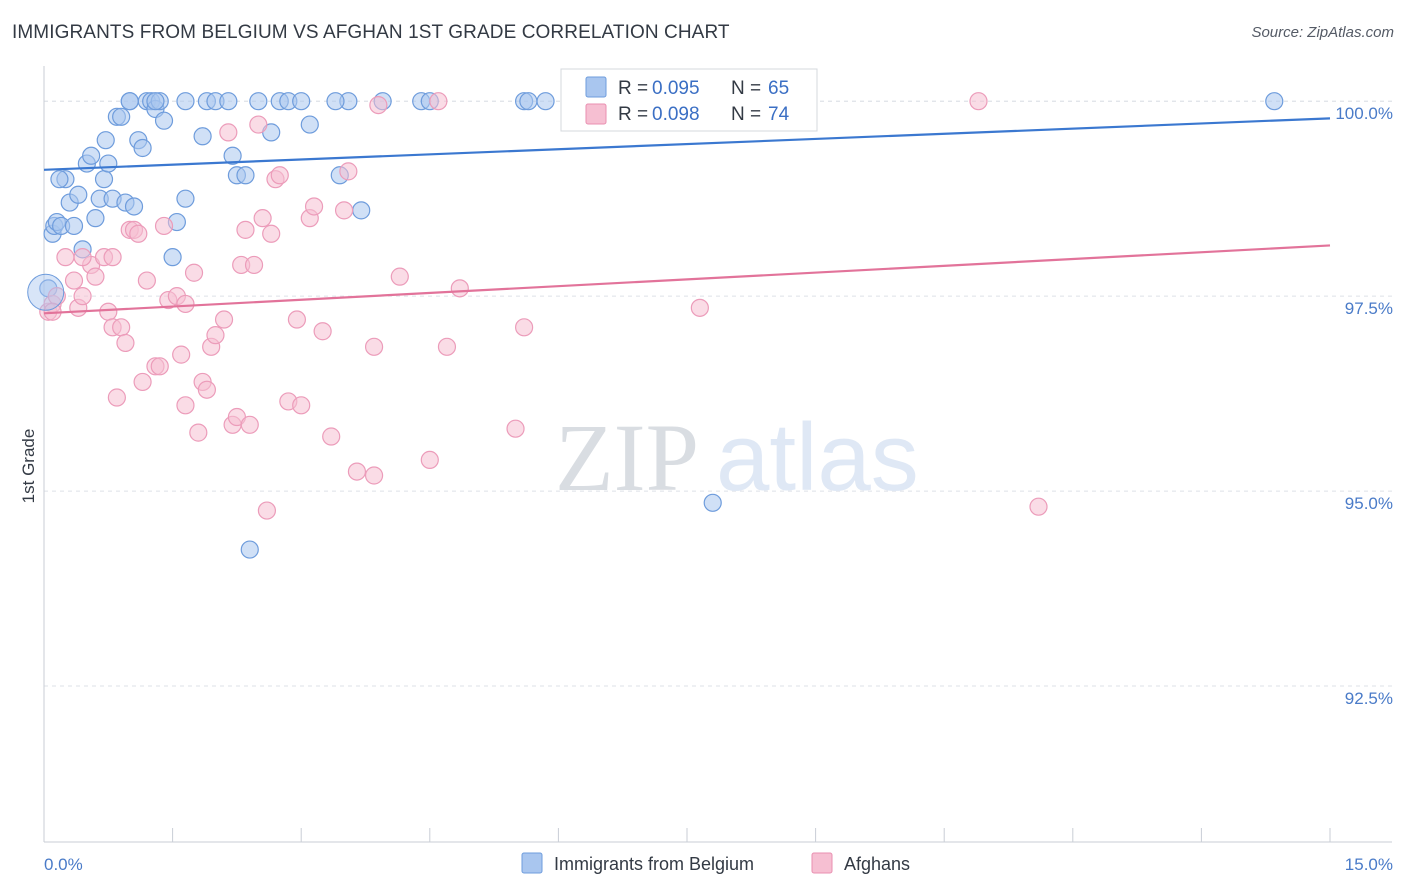  I want to click on x-tick-label-max: 15.0%, so click(1369, 864).